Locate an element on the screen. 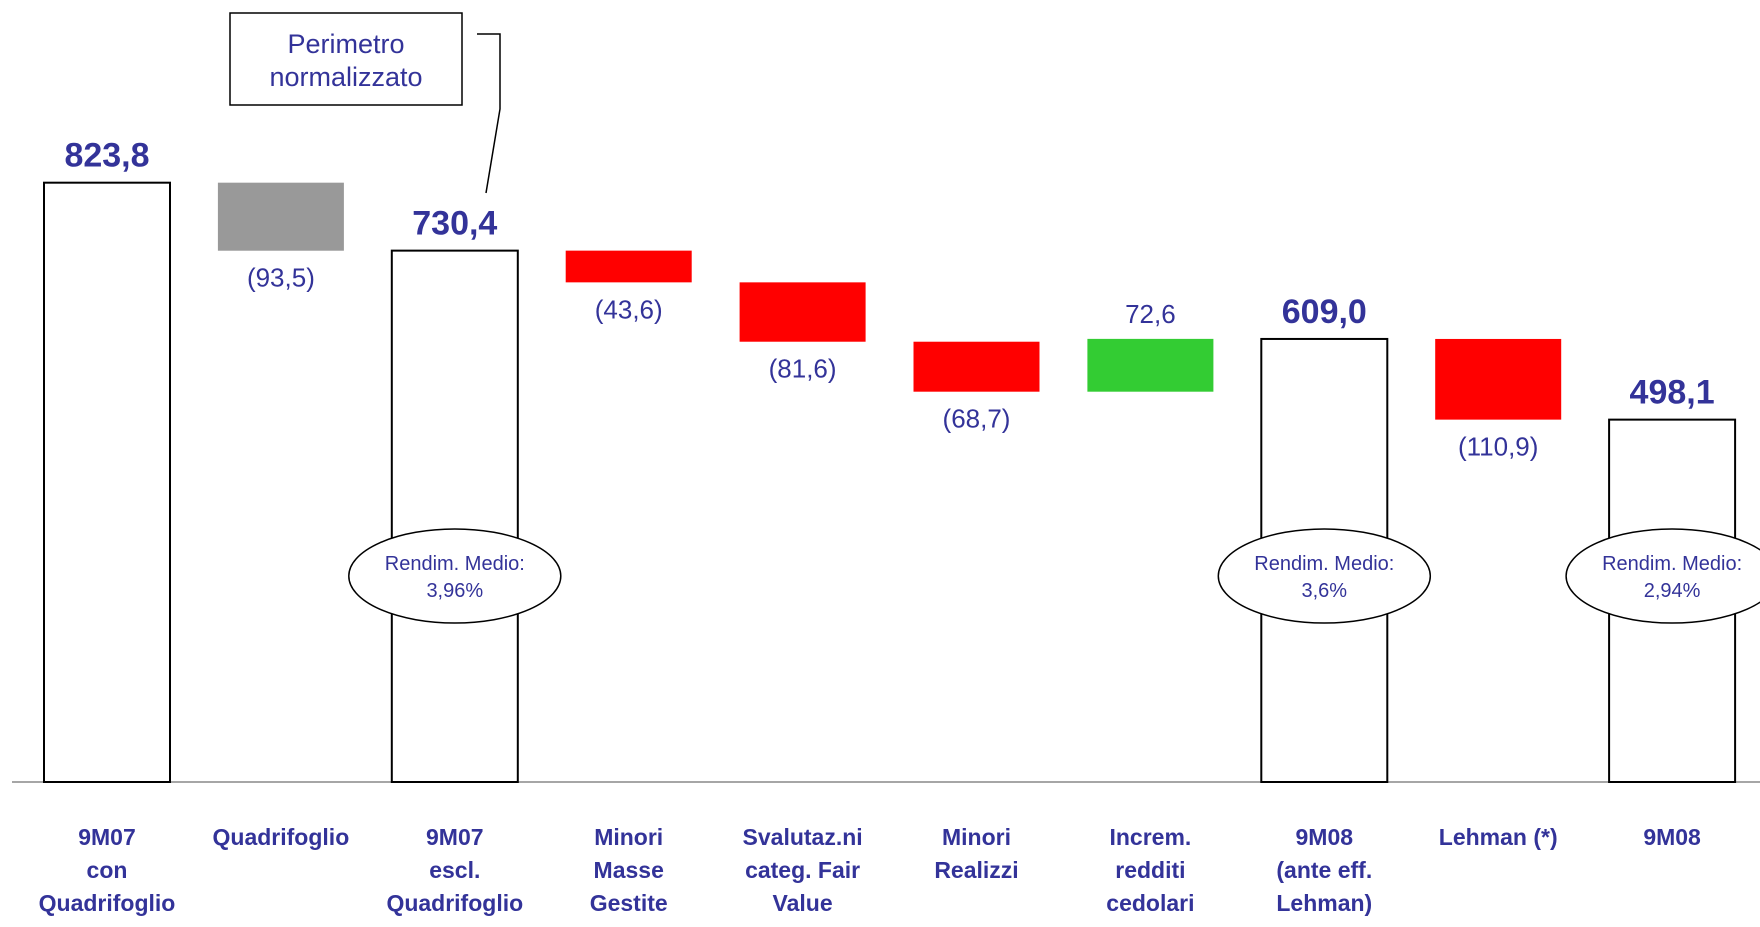 The height and width of the screenshot is (927, 1760). callout-text: Perimetro normalizzato is located at coordinates (345, 60).